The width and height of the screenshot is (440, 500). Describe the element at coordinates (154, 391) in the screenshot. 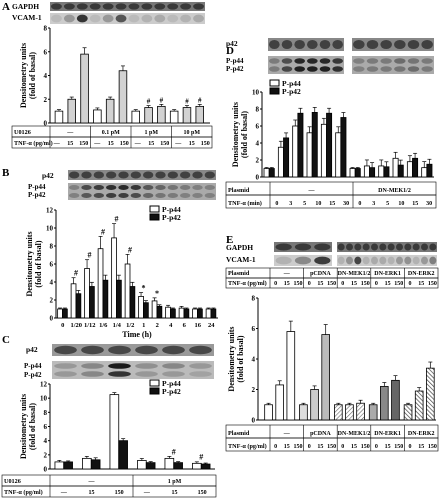

I see `legend-swatch-pp42` at that location.